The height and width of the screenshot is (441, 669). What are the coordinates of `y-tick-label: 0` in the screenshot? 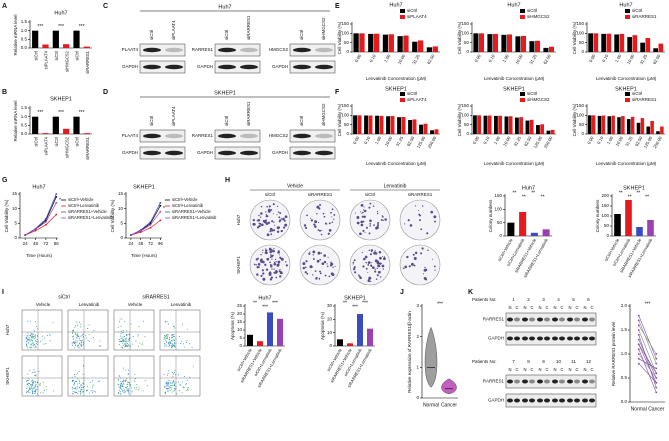 It's located at (582, 51).